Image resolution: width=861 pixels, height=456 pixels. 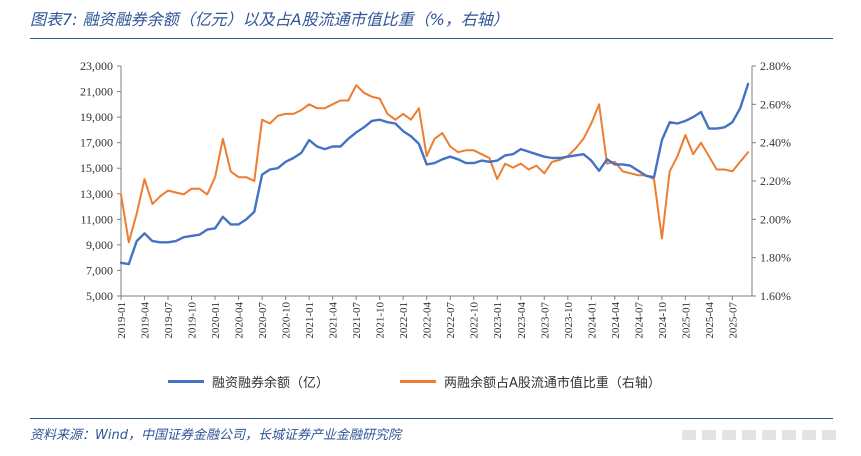 I want to click on title-divider, so click(x=431, y=38).